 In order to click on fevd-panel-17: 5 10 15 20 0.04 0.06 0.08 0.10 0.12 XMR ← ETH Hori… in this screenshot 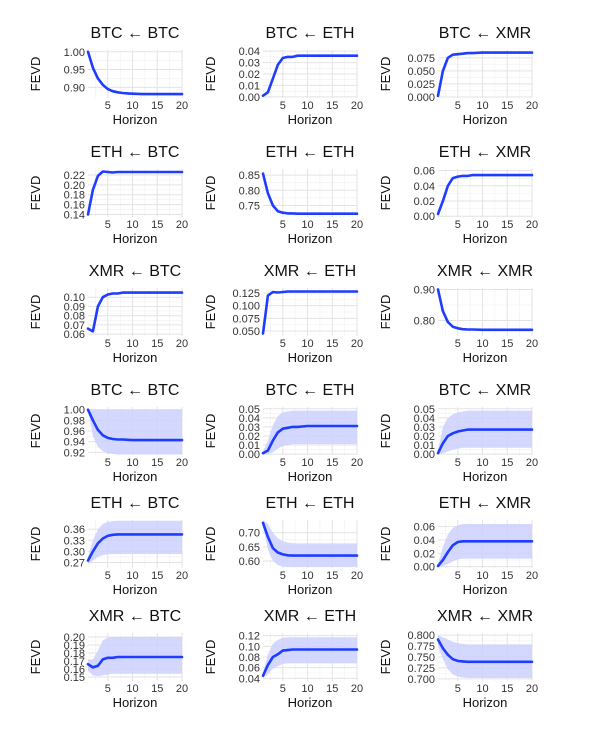, I will do `click(287, 653)`.